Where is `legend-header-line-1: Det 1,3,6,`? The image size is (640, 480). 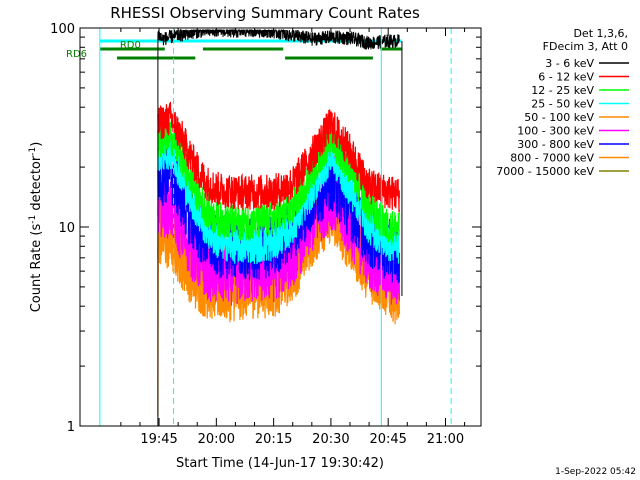 legend-header-line-1: Det 1,3,6, is located at coordinates (600, 33).